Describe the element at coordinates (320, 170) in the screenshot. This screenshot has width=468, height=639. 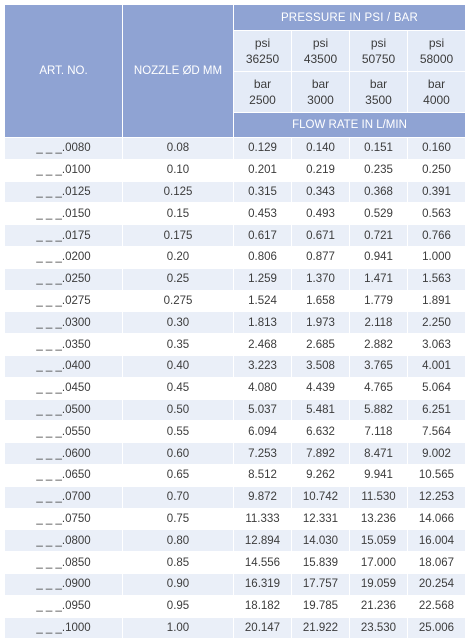
I see `flow-rate-cell: 0.219` at that location.